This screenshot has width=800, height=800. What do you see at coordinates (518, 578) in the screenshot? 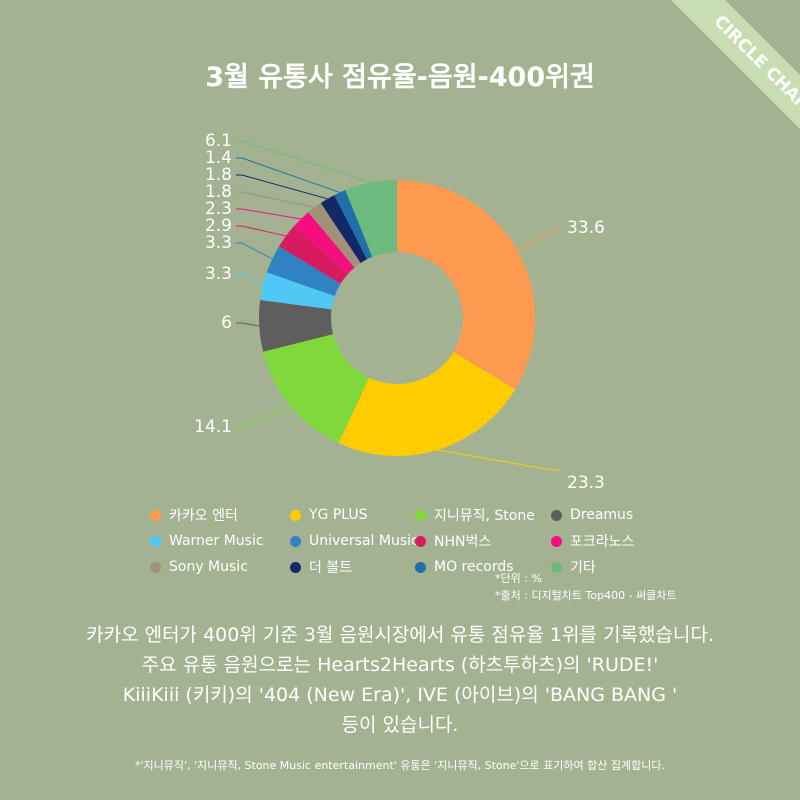
I see `unit-note: *단위 : %` at bounding box center [518, 578].